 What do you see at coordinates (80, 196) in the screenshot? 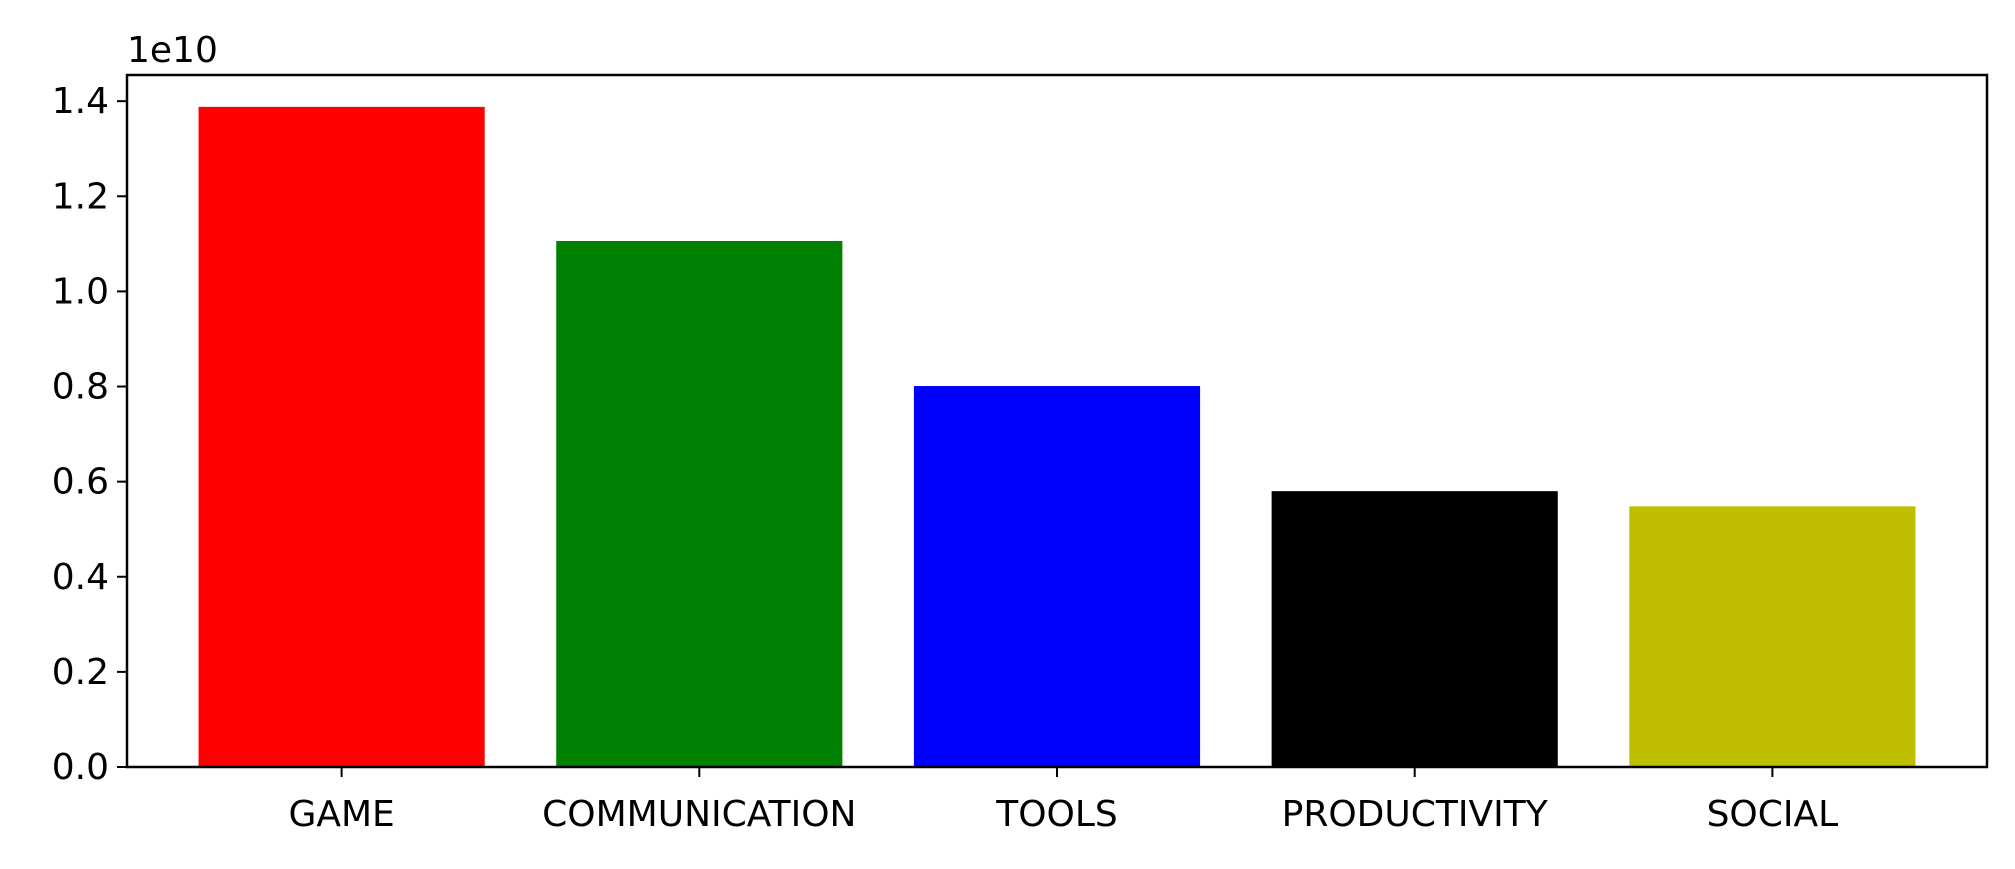
I see `y-tick-label: 1.2` at bounding box center [80, 196].